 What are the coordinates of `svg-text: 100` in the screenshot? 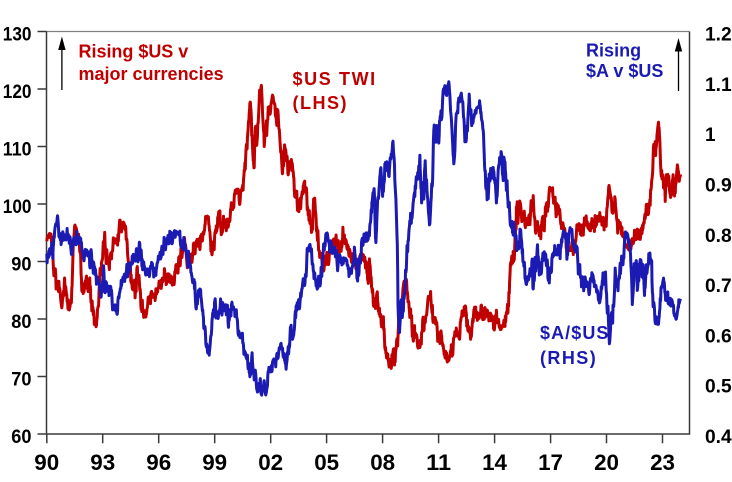 It's located at (17, 207).